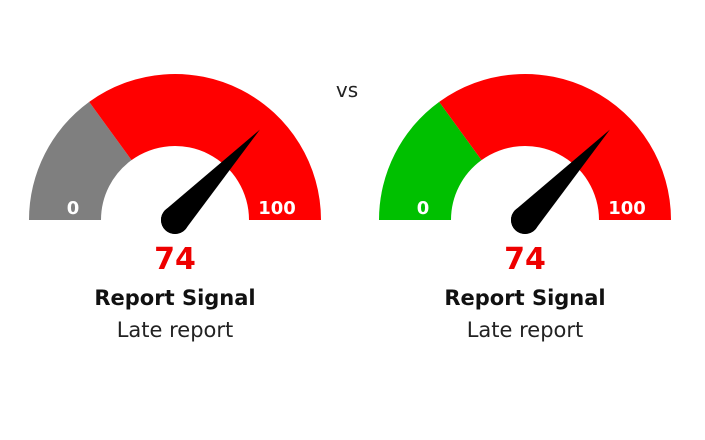 The width and height of the screenshot is (705, 440). Describe the element at coordinates (525, 298) in the screenshot. I see `gauge-right-title: Report Signal` at that location.